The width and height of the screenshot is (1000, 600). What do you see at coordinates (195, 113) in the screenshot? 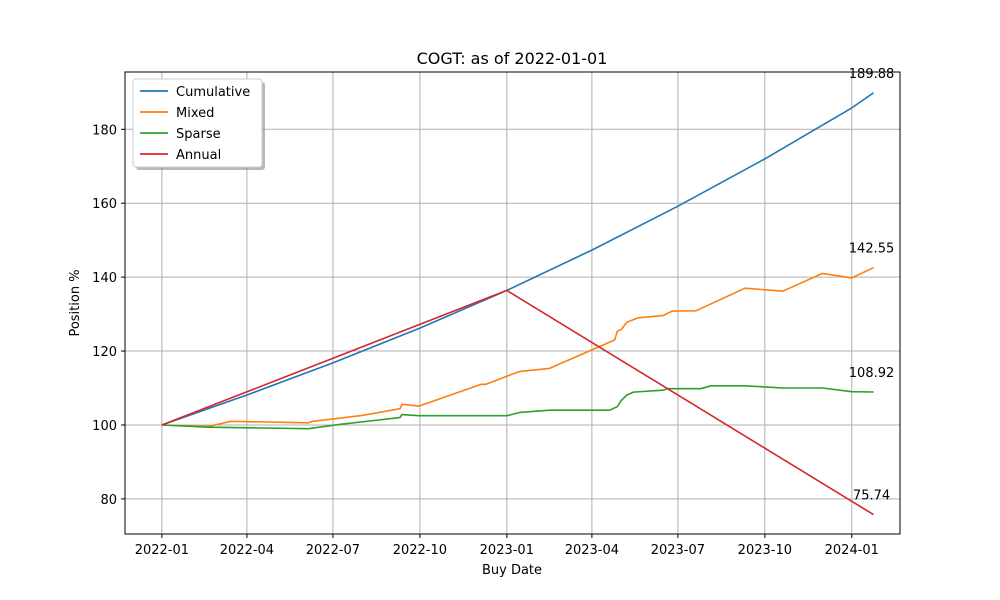
I see `legend-label-mixed: Mixed` at bounding box center [195, 113].